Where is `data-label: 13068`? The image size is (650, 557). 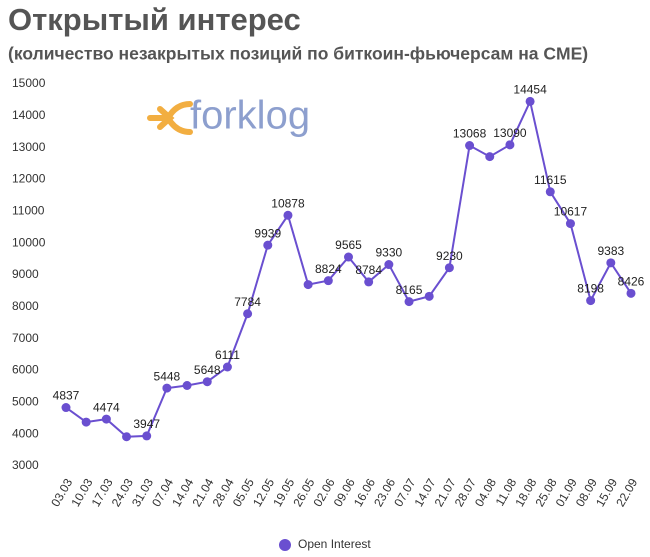 data-label: 13068 is located at coordinates (470, 134).